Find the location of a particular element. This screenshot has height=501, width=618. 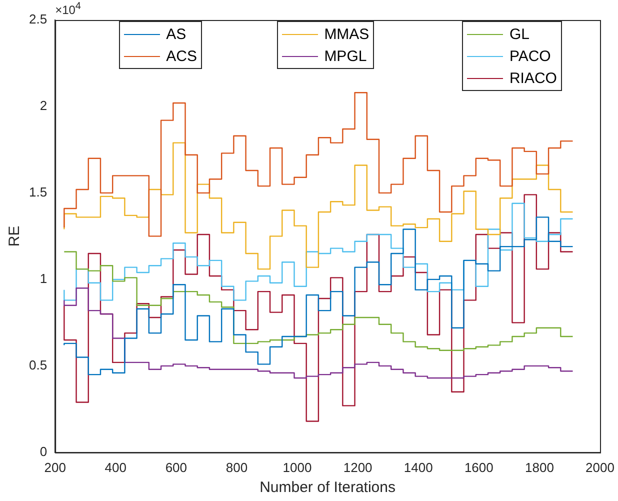

y-tick-label: 0 is located at coordinates (44, 451).